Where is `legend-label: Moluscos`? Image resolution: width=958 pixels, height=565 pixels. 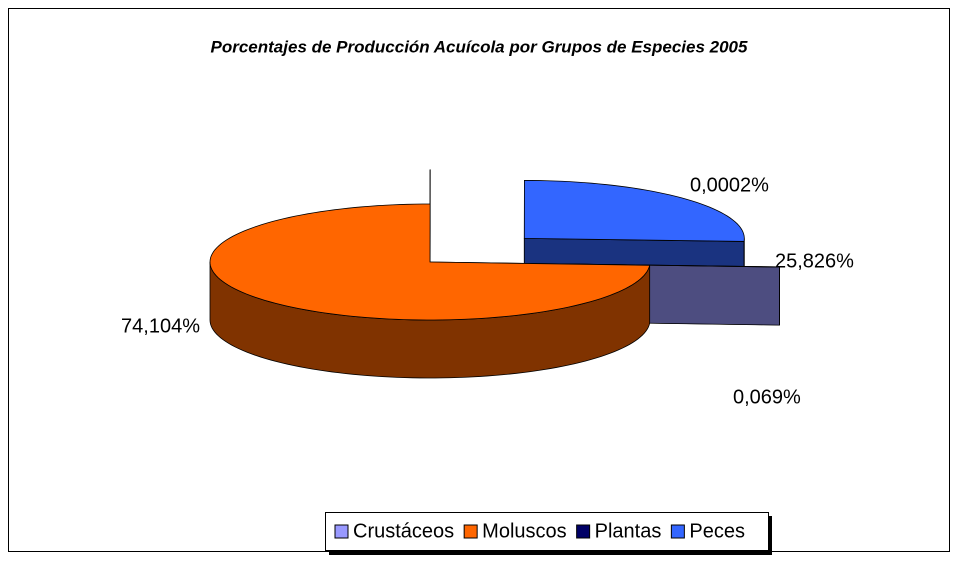
legend-label: Moluscos is located at coordinates (524, 531).